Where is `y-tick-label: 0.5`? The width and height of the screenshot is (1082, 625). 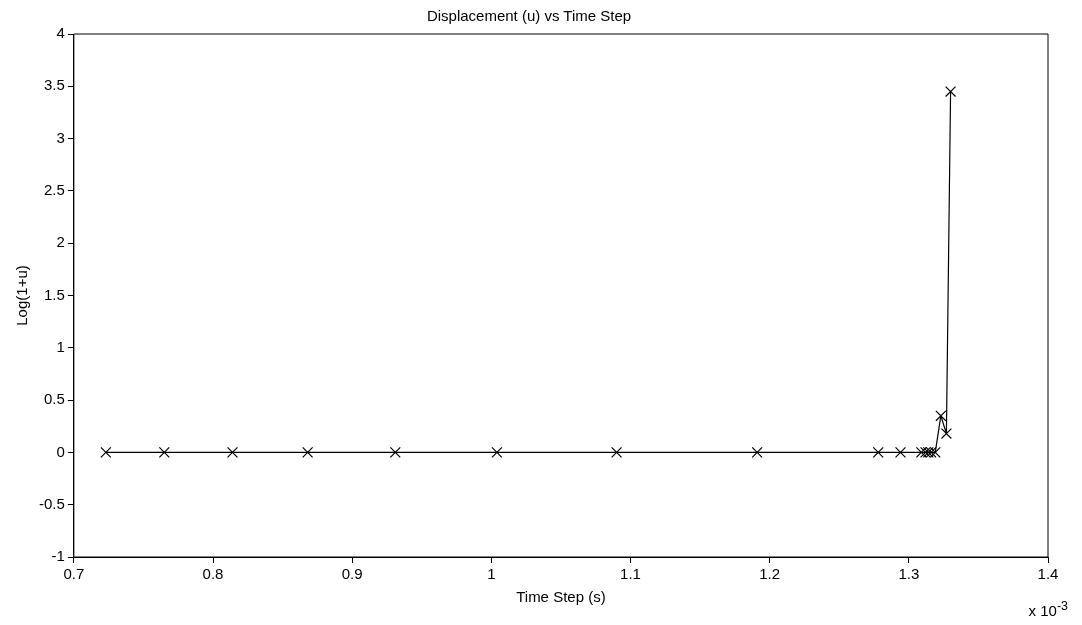 y-tick-label: 0.5 is located at coordinates (54, 399).